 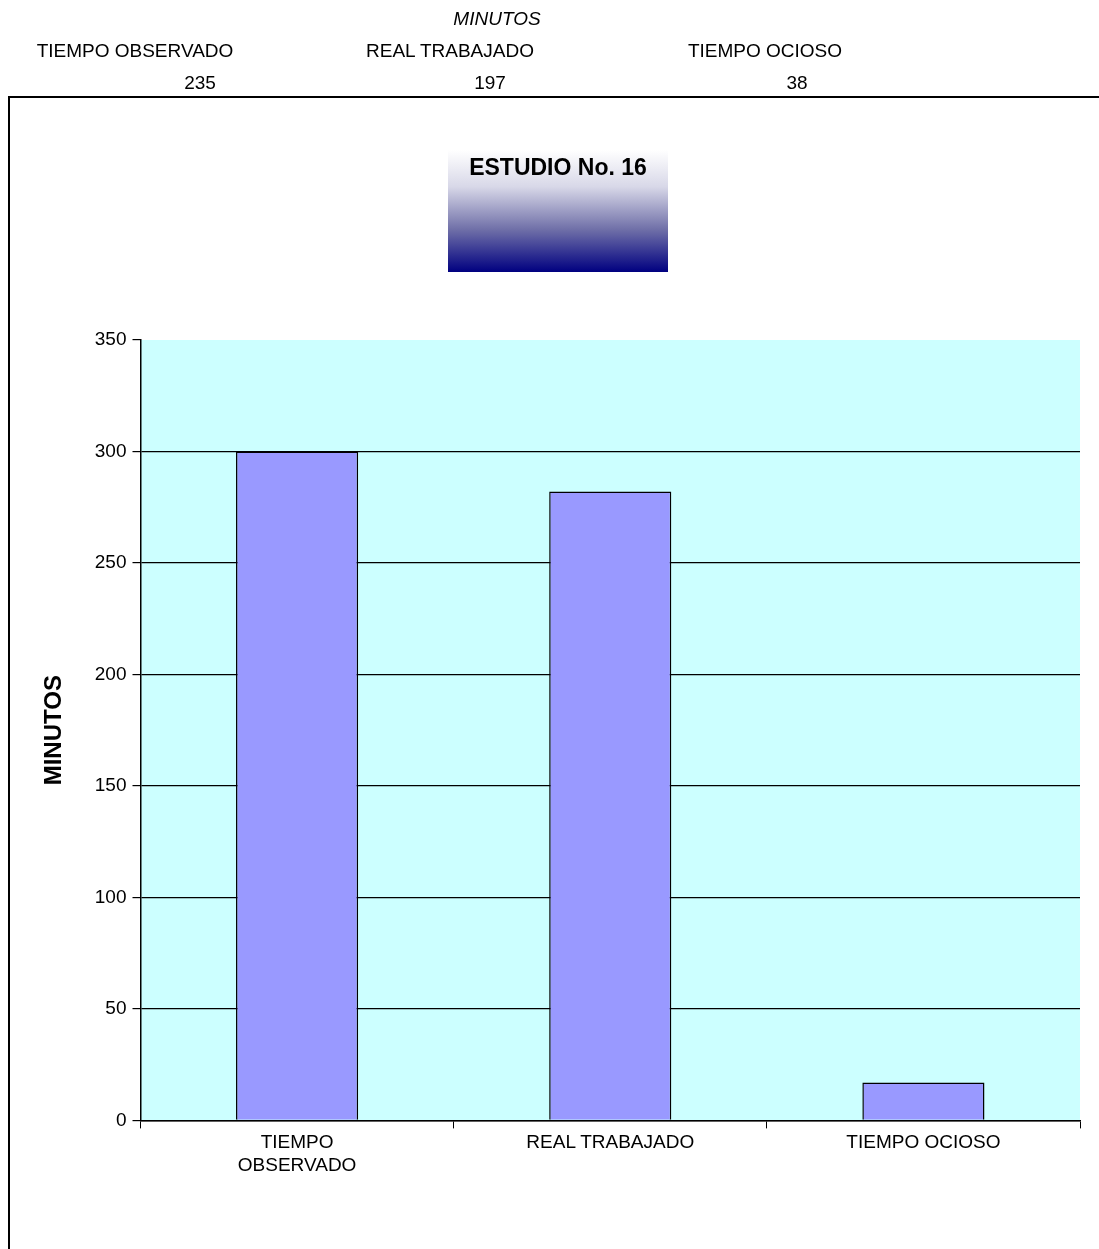 I want to click on x-tick-label: TIEMPO OBSERVADO, so click(x=297, y=1153).